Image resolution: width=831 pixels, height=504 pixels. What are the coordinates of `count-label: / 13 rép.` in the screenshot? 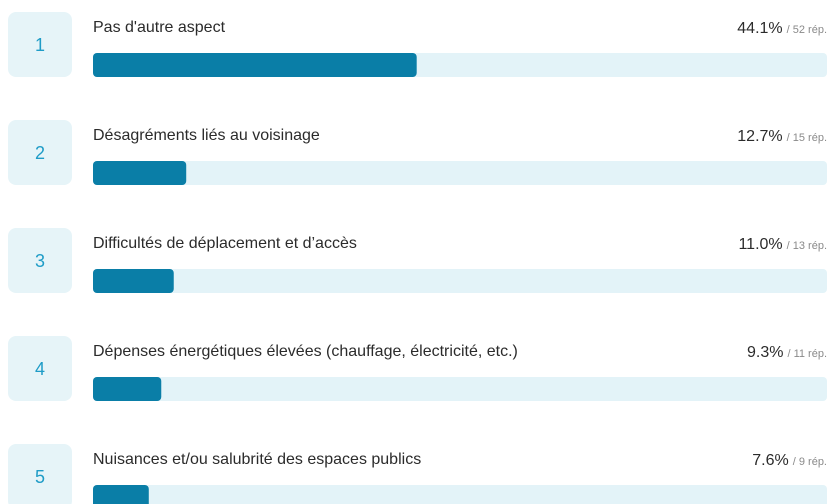 It's located at (807, 246).